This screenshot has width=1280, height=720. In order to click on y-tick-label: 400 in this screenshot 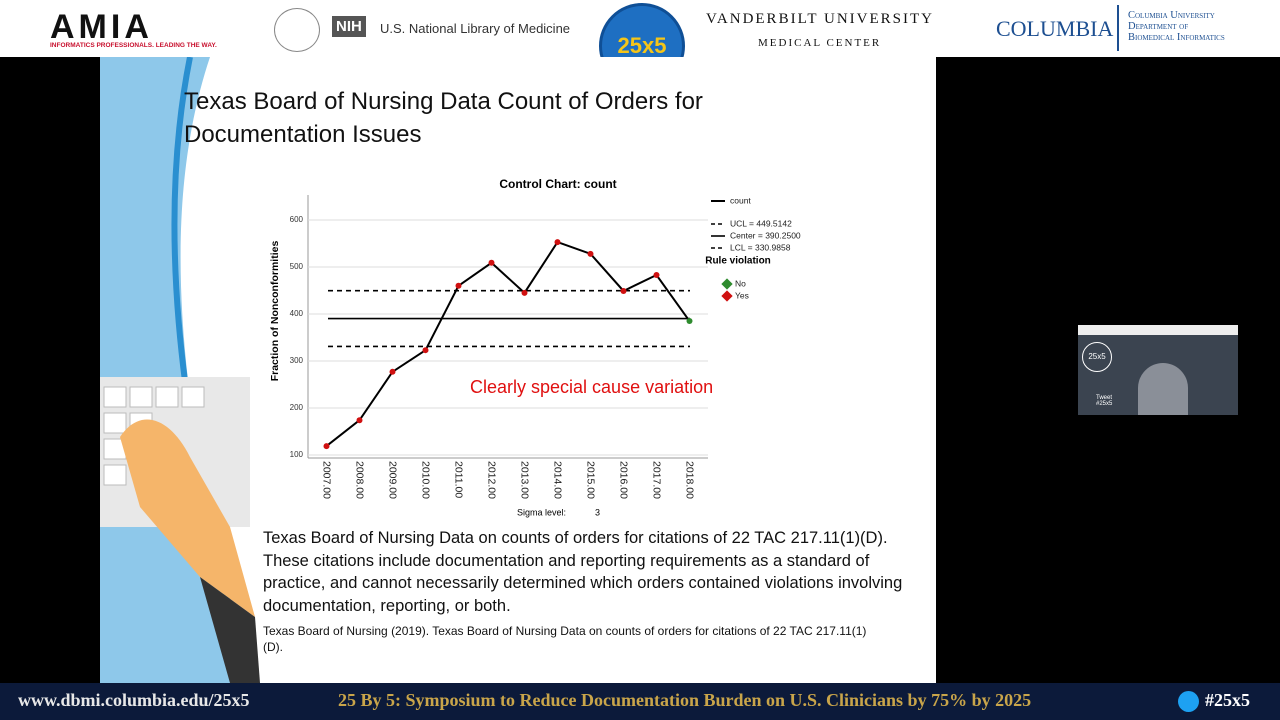, I will do `click(297, 313)`.